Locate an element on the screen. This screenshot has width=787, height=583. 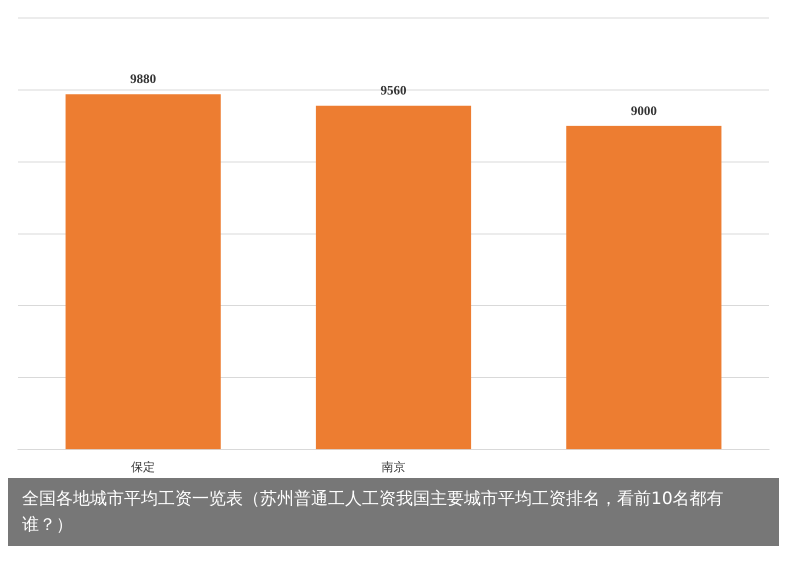
data-label: 9560 is located at coordinates (393, 90).